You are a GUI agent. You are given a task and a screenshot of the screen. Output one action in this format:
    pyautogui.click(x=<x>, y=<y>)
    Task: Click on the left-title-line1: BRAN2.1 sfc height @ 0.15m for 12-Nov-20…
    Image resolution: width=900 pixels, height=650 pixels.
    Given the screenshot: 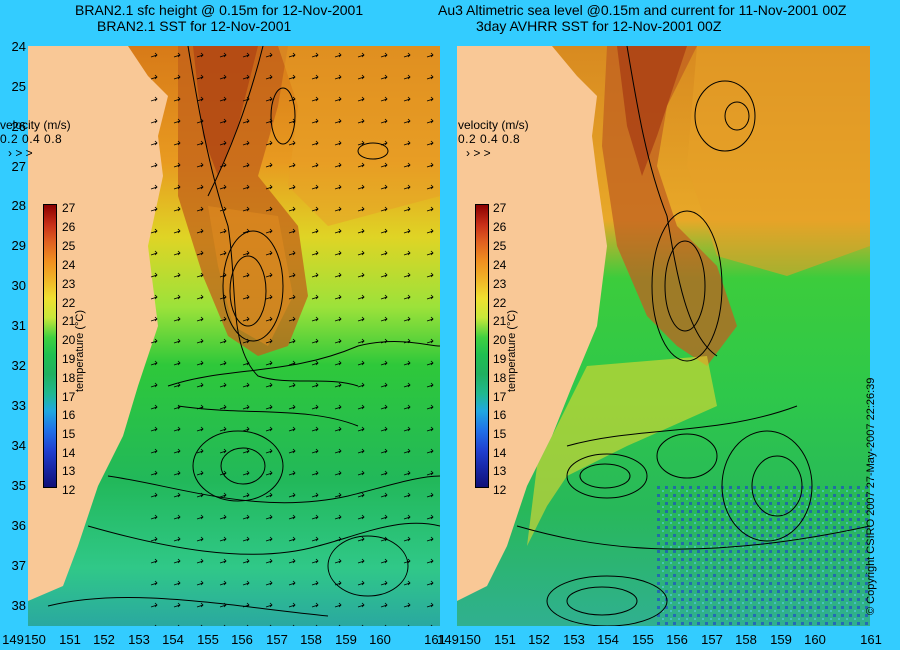 What is the action you would take?
    pyautogui.click(x=219, y=10)
    